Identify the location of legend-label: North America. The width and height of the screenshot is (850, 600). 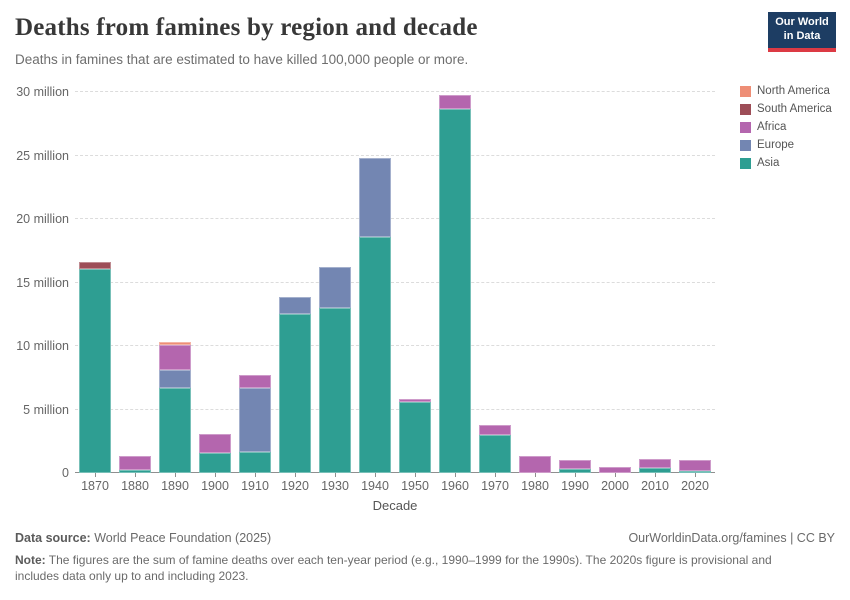
(793, 91).